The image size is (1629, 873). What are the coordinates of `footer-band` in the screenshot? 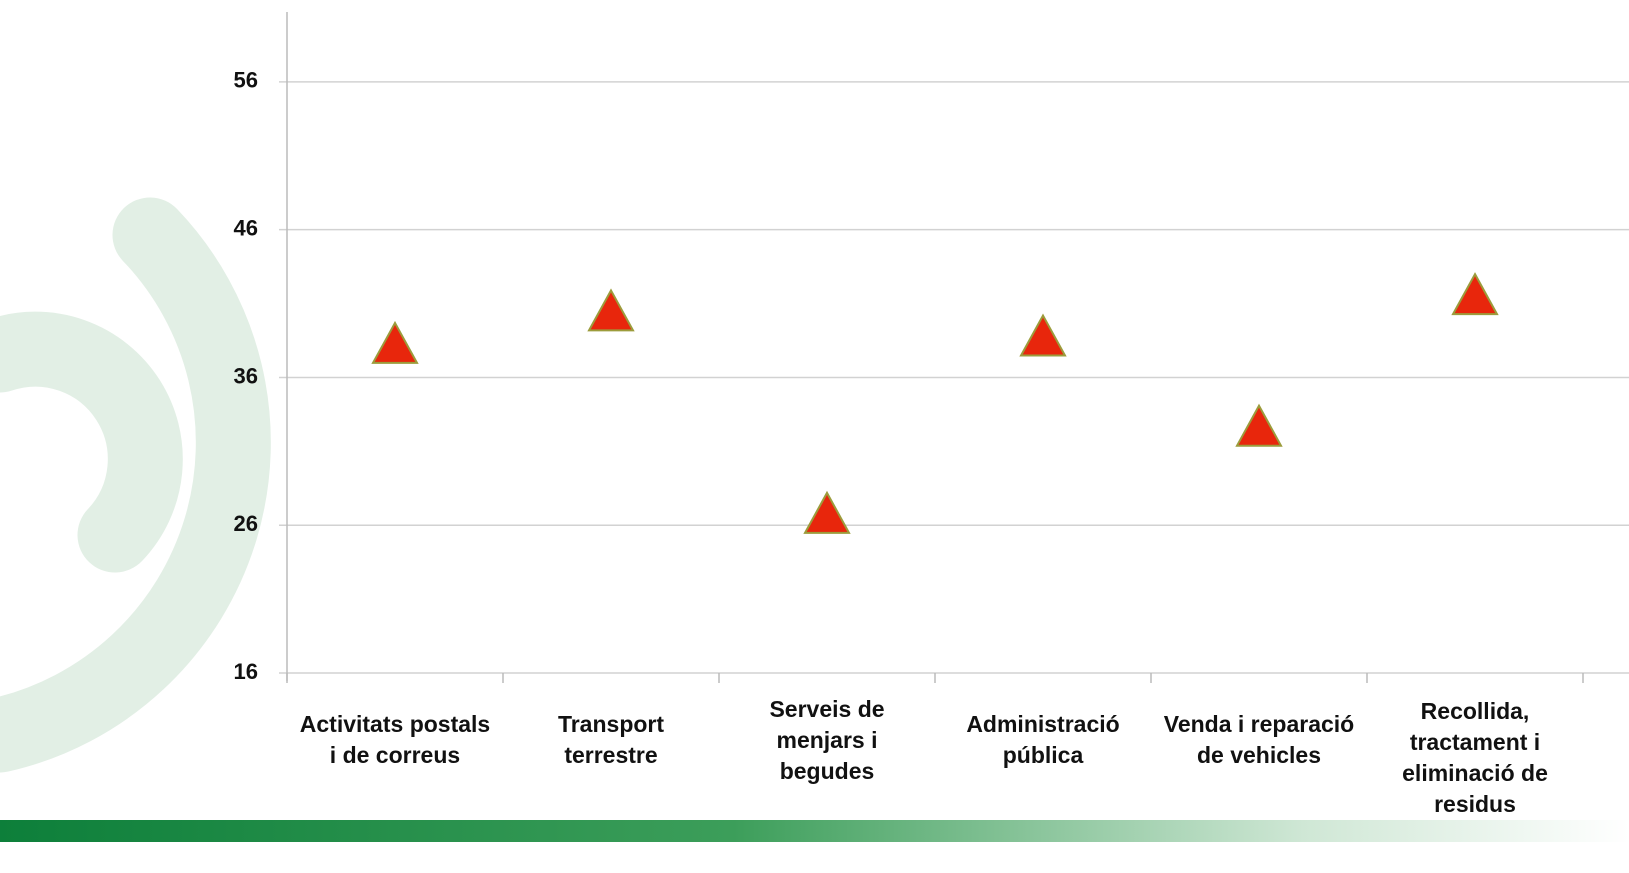 It's located at (814, 831).